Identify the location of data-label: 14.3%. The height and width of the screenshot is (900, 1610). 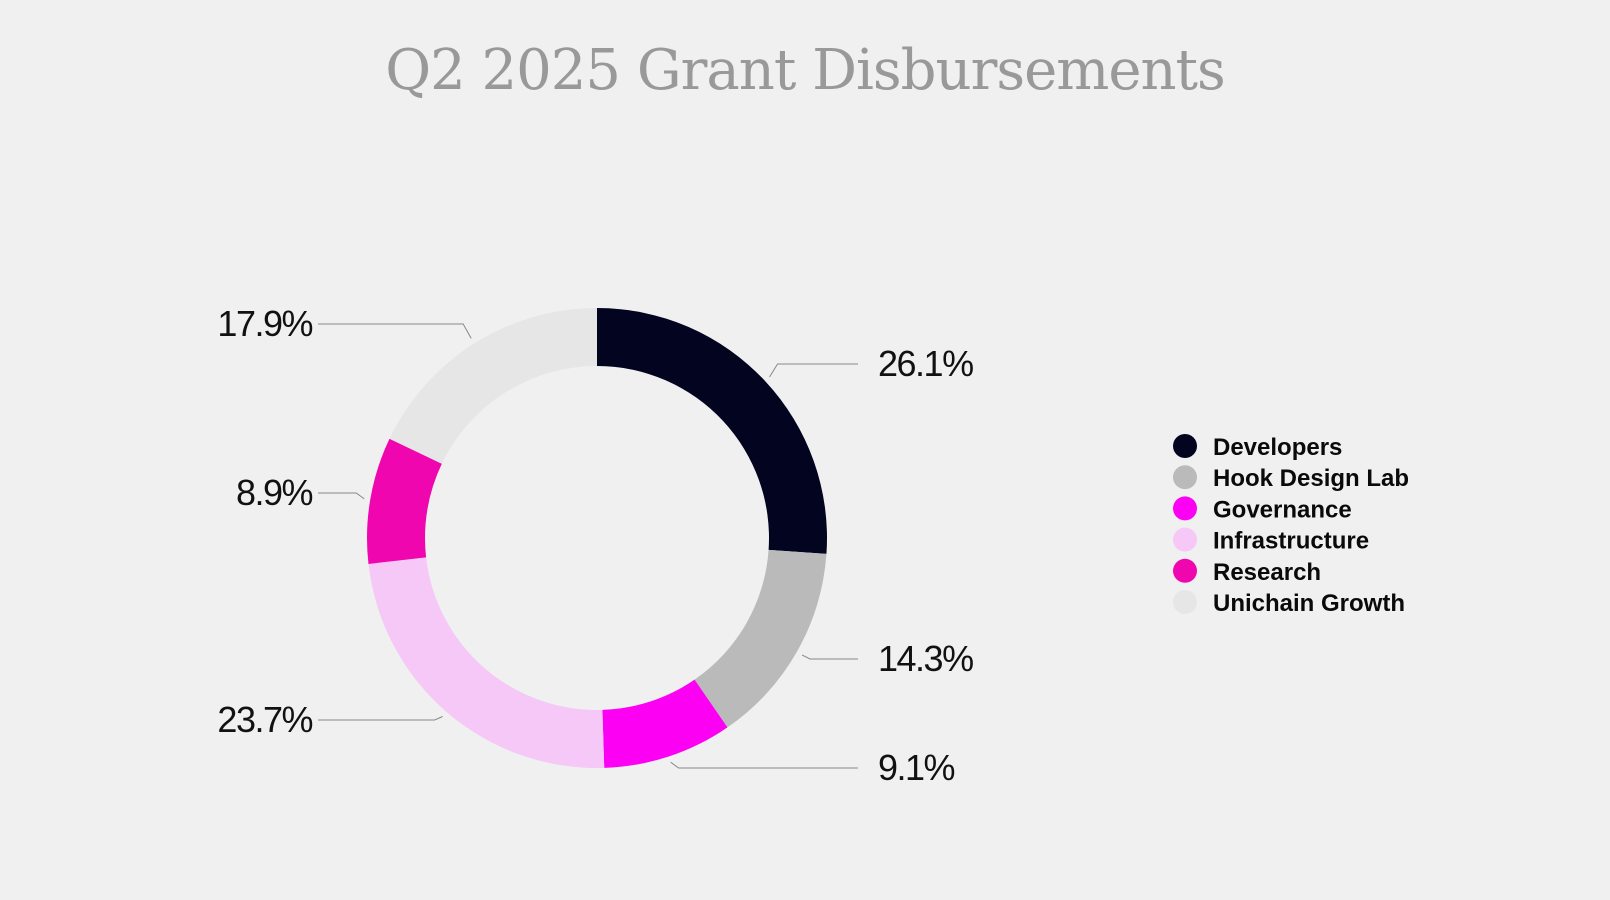
(925, 658).